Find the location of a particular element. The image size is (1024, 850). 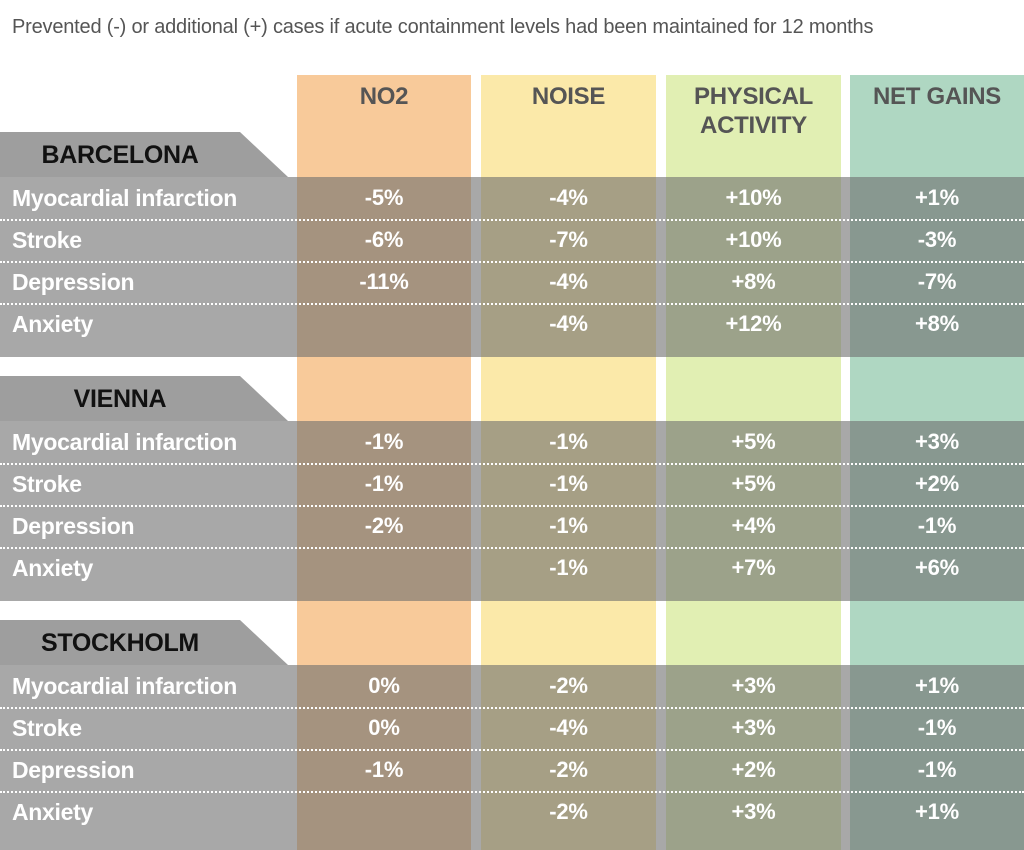

table-row: Depression -11% -4% +8% -7% is located at coordinates (512, 284).